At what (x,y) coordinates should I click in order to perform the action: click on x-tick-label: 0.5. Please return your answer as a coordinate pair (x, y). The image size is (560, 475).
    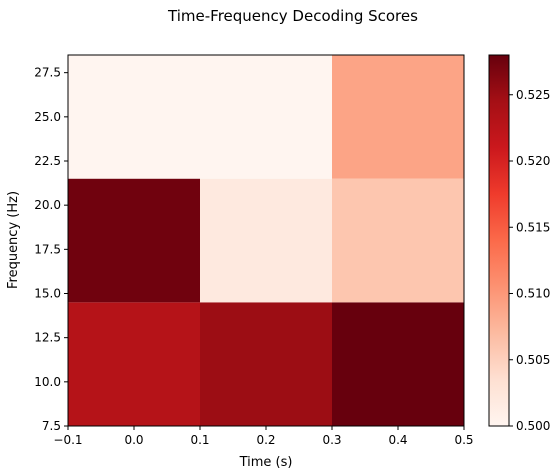
    Looking at the image, I should click on (463, 440).